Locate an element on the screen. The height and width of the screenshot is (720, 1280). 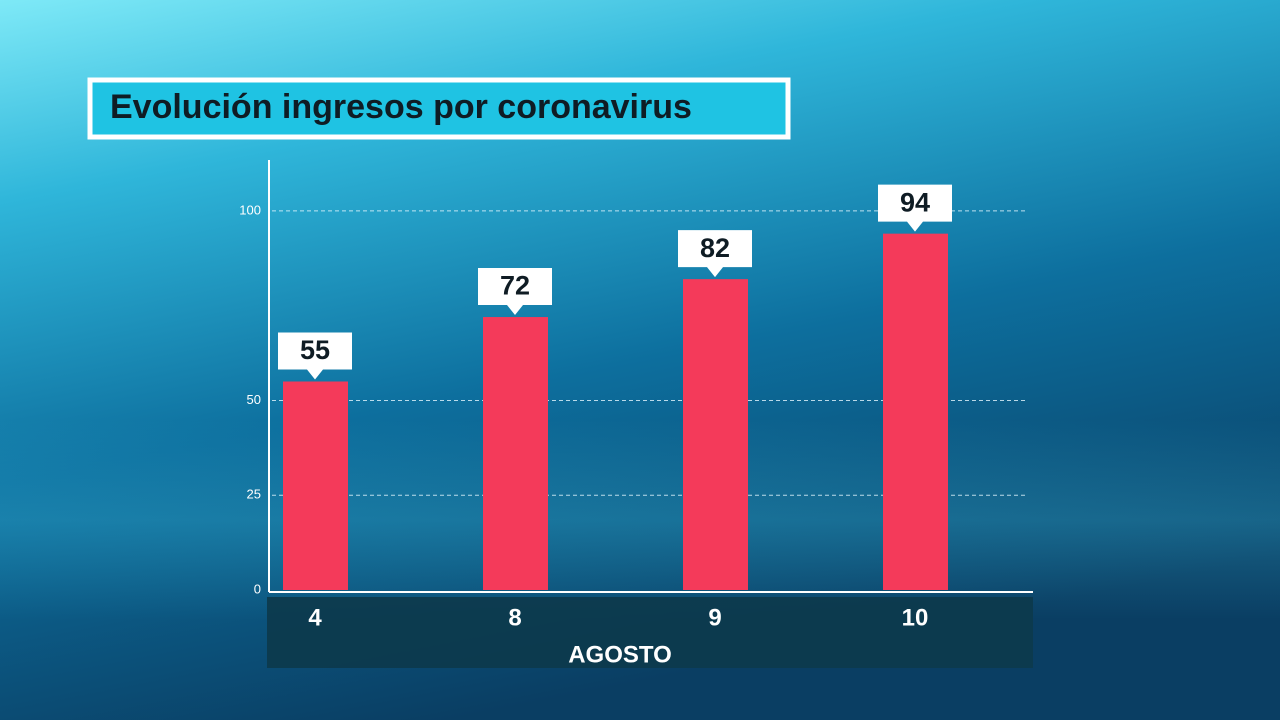
title-box is located at coordinates (439, 108).